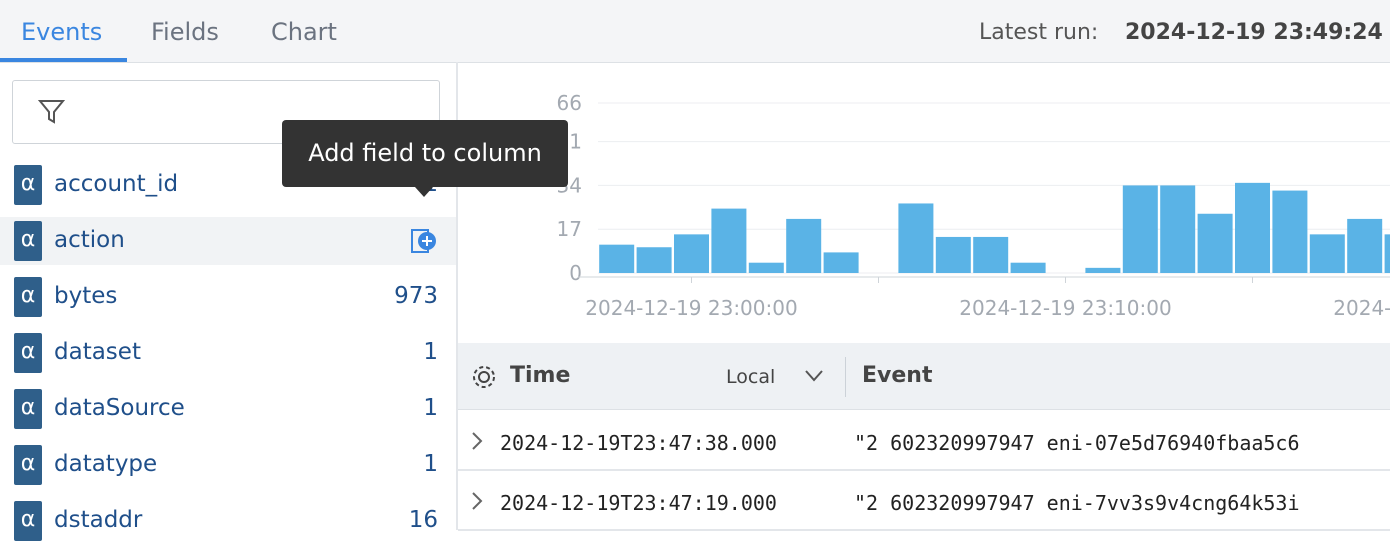 The width and height of the screenshot is (1390, 545). What do you see at coordinates (106, 464) in the screenshot?
I see `field-name: datatype` at bounding box center [106, 464].